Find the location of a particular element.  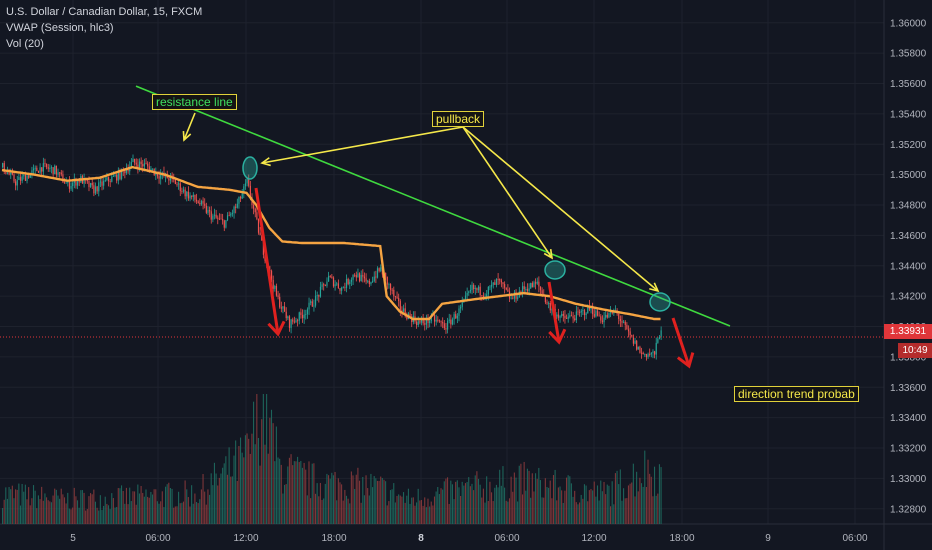

direction-arrow-1-head is located at coordinates (276, 328).